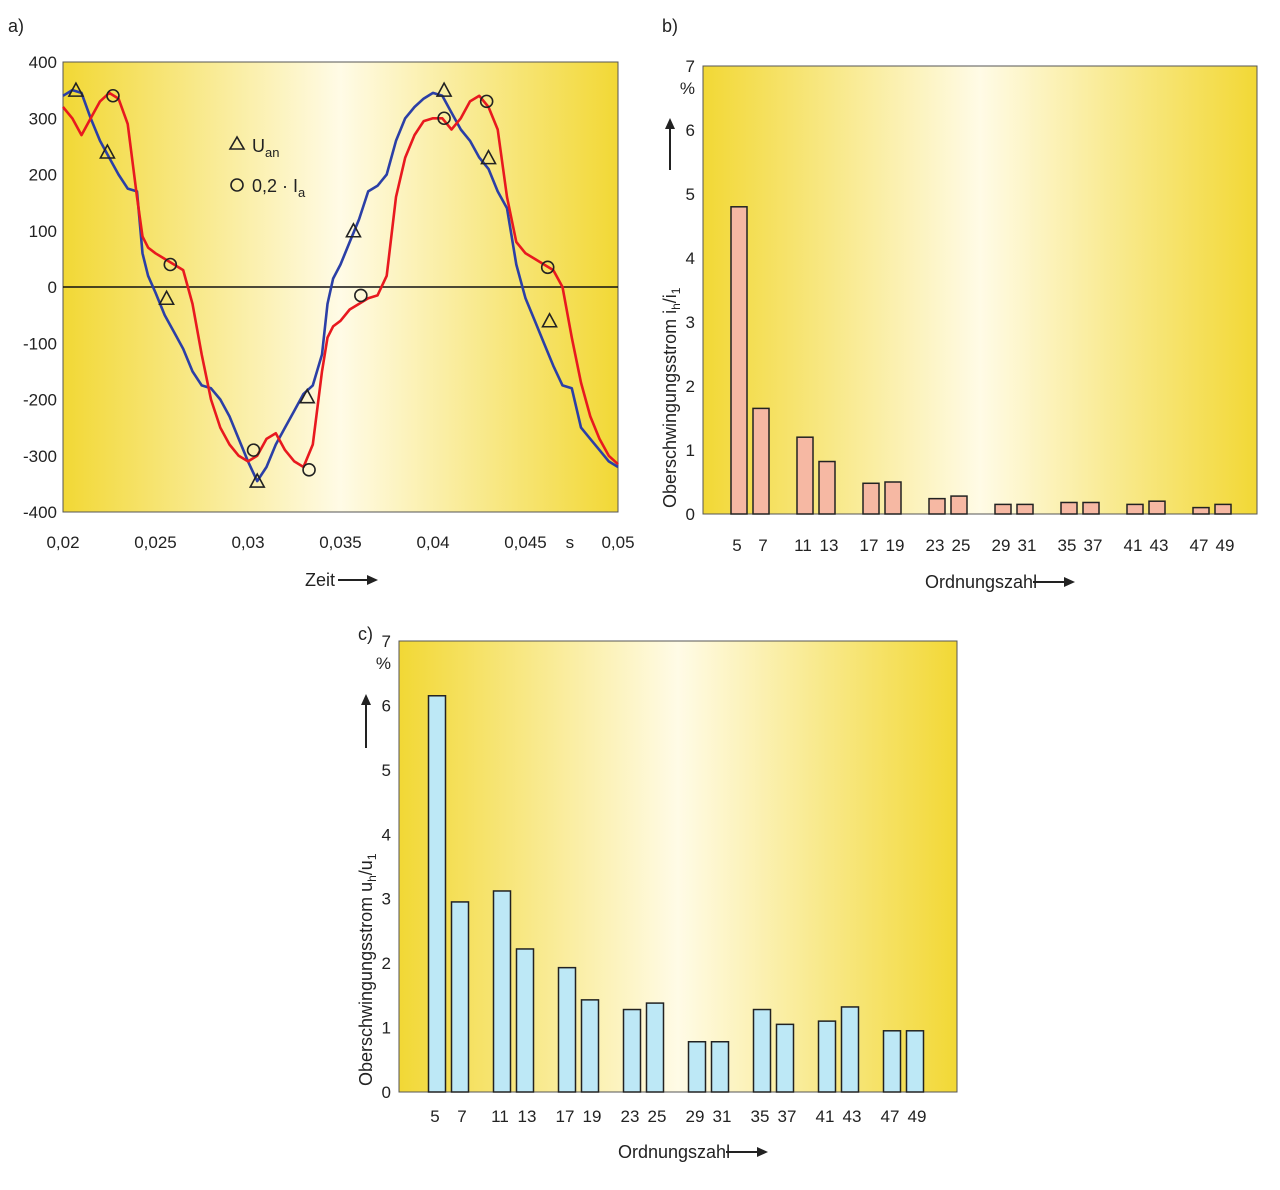 The width and height of the screenshot is (1280, 1190). What do you see at coordinates (302, 192) in the screenshot?
I see `legend-current-subscript: a` at bounding box center [302, 192].